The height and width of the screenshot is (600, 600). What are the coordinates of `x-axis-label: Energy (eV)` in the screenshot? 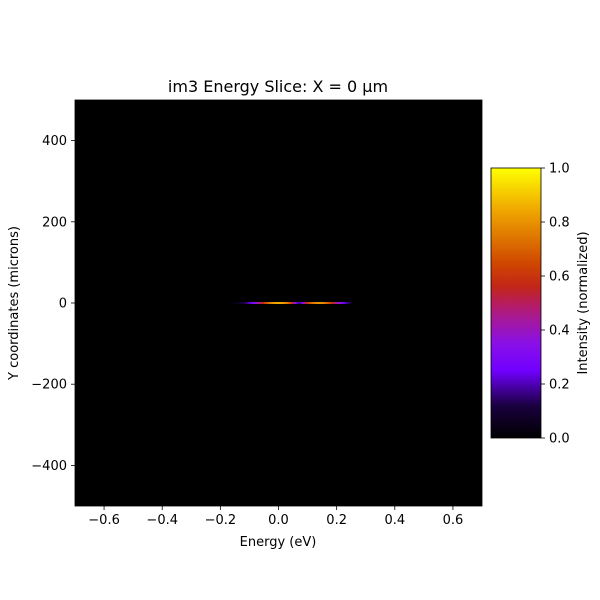 It's located at (278, 542).